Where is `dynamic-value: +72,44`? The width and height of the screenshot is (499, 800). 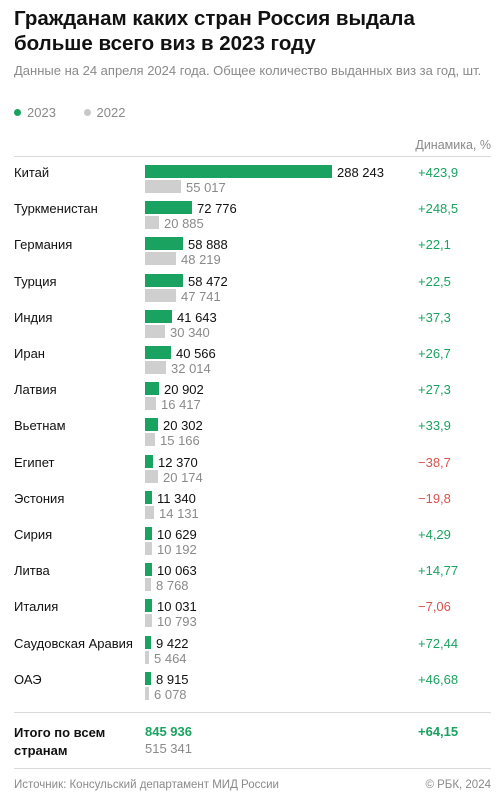
dynamic-value: +72,44 is located at coordinates (438, 643).